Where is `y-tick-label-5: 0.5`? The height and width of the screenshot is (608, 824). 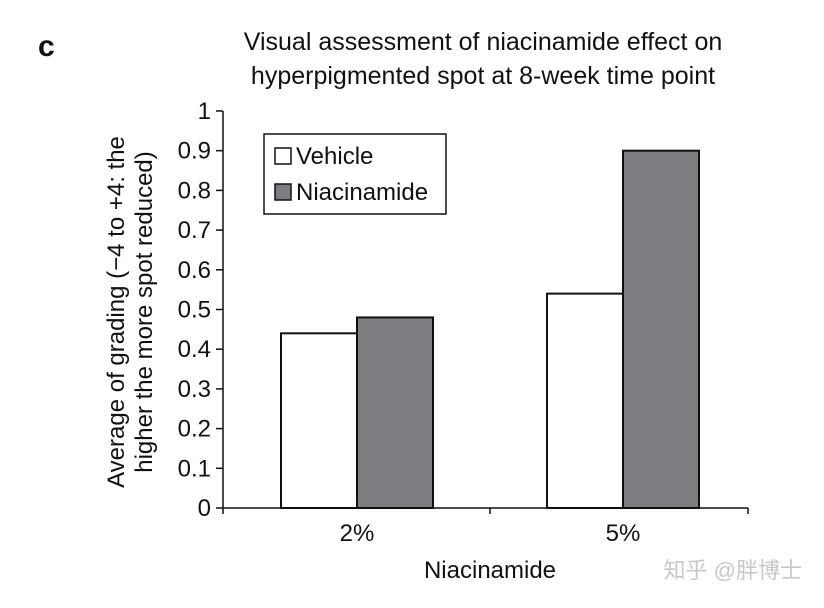 y-tick-label-5: 0.5 is located at coordinates (194, 310).